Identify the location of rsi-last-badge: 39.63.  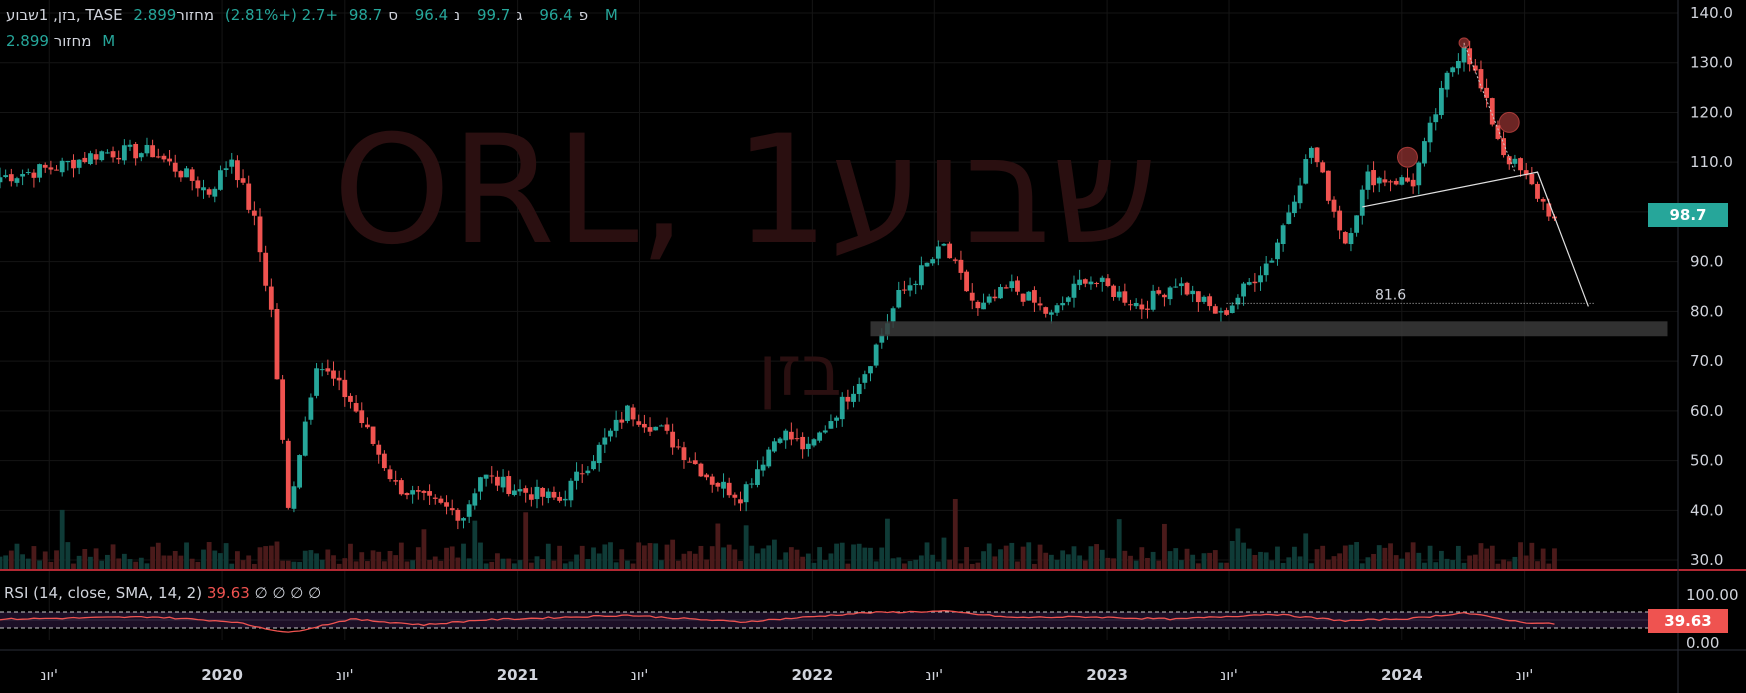
(1688, 621).